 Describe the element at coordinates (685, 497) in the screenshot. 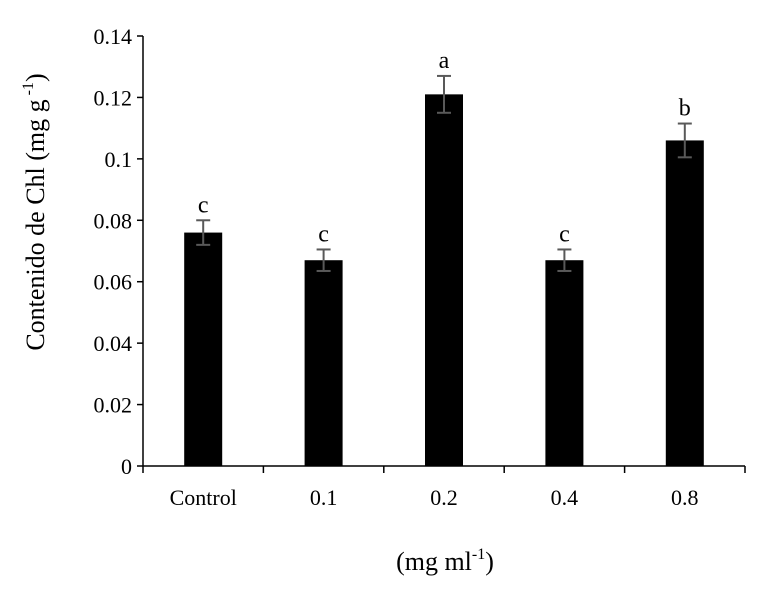

I see `x-tick-label: 0.8` at that location.